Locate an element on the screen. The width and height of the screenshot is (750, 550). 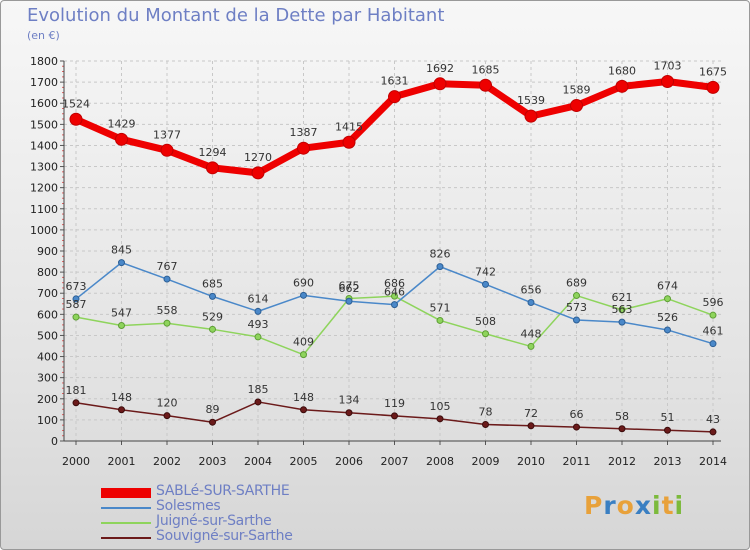
legend-label-juigne: Juigné-sur-Sarthe is located at coordinates (214, 521).